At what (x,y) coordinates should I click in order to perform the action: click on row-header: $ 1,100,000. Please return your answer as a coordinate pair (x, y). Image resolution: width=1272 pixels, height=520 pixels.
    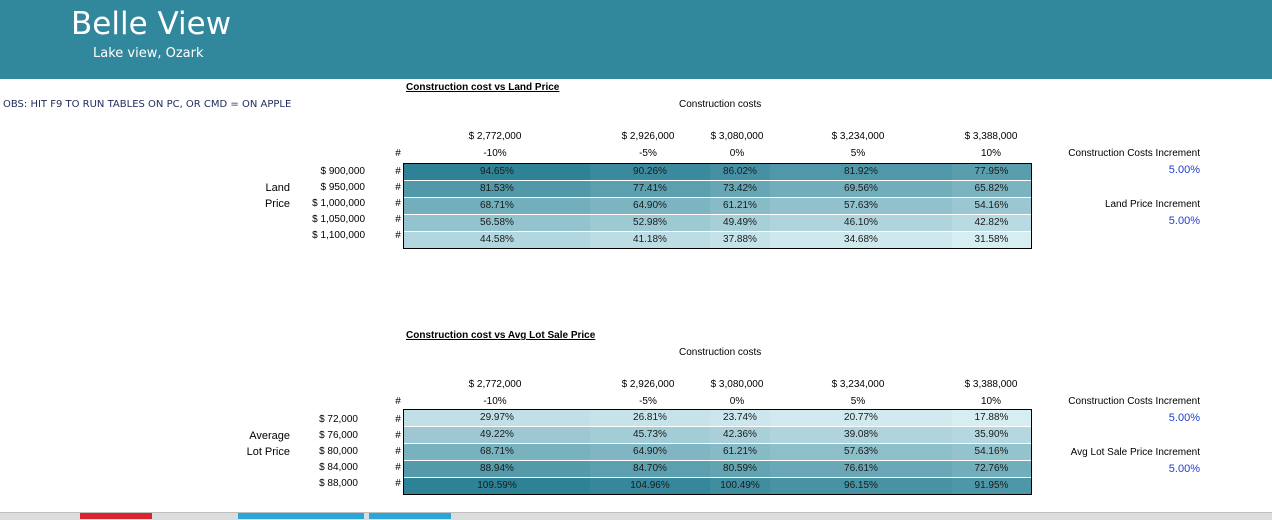
    Looking at the image, I should click on (338, 235).